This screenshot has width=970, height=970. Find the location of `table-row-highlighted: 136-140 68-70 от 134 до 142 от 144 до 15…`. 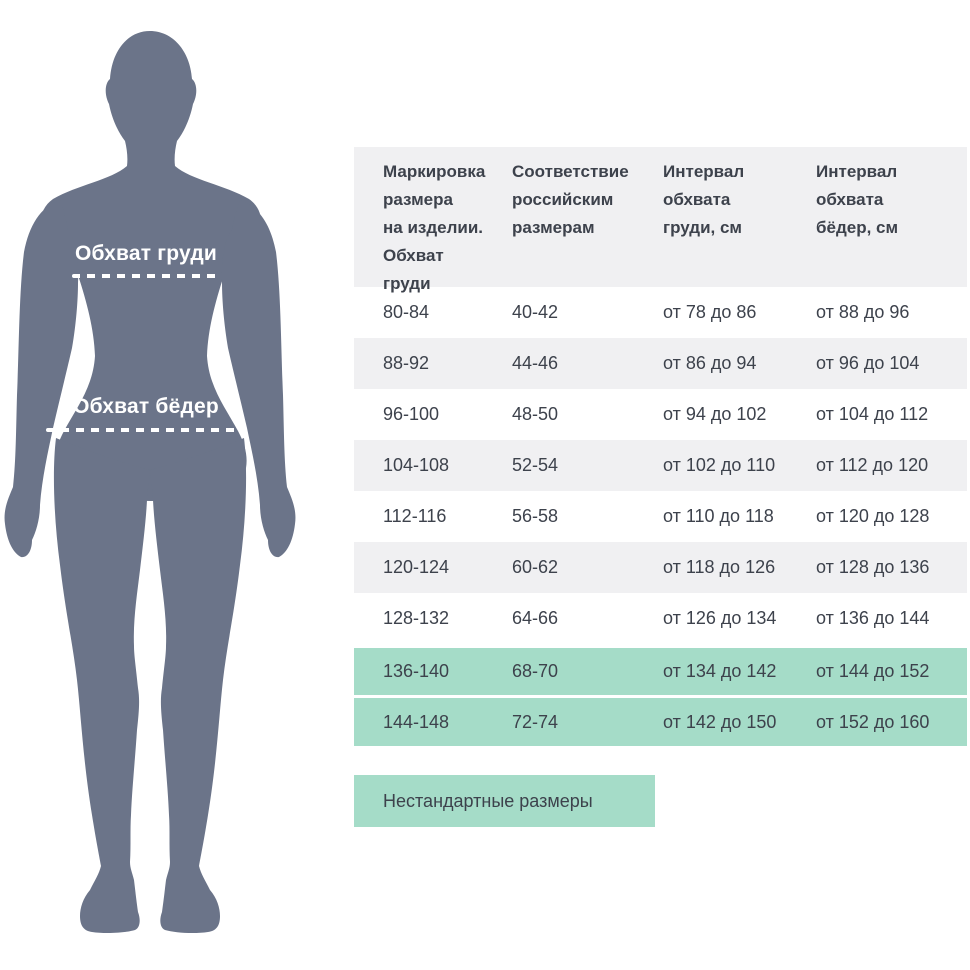

table-row-highlighted: 136-140 68-70 от 134 до 142 от 144 до 15… is located at coordinates (660, 669).